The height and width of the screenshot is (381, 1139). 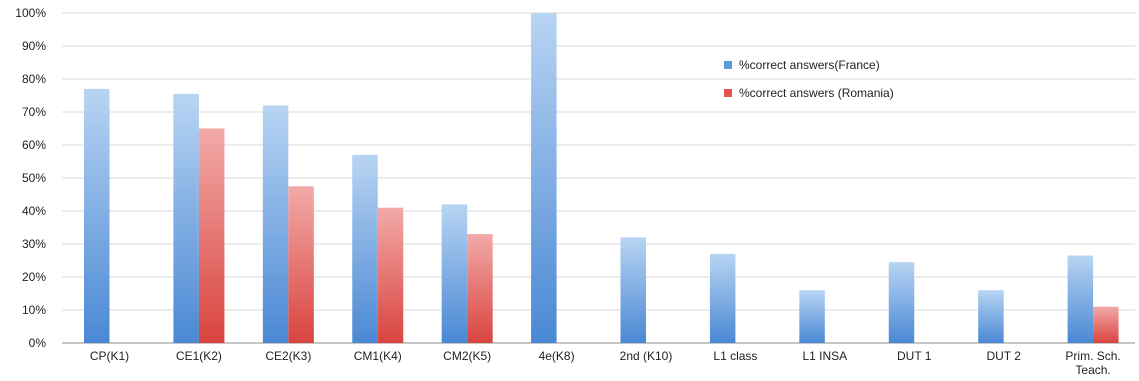 What do you see at coordinates (34, 211) in the screenshot?
I see `y-tick-label: 40%` at bounding box center [34, 211].